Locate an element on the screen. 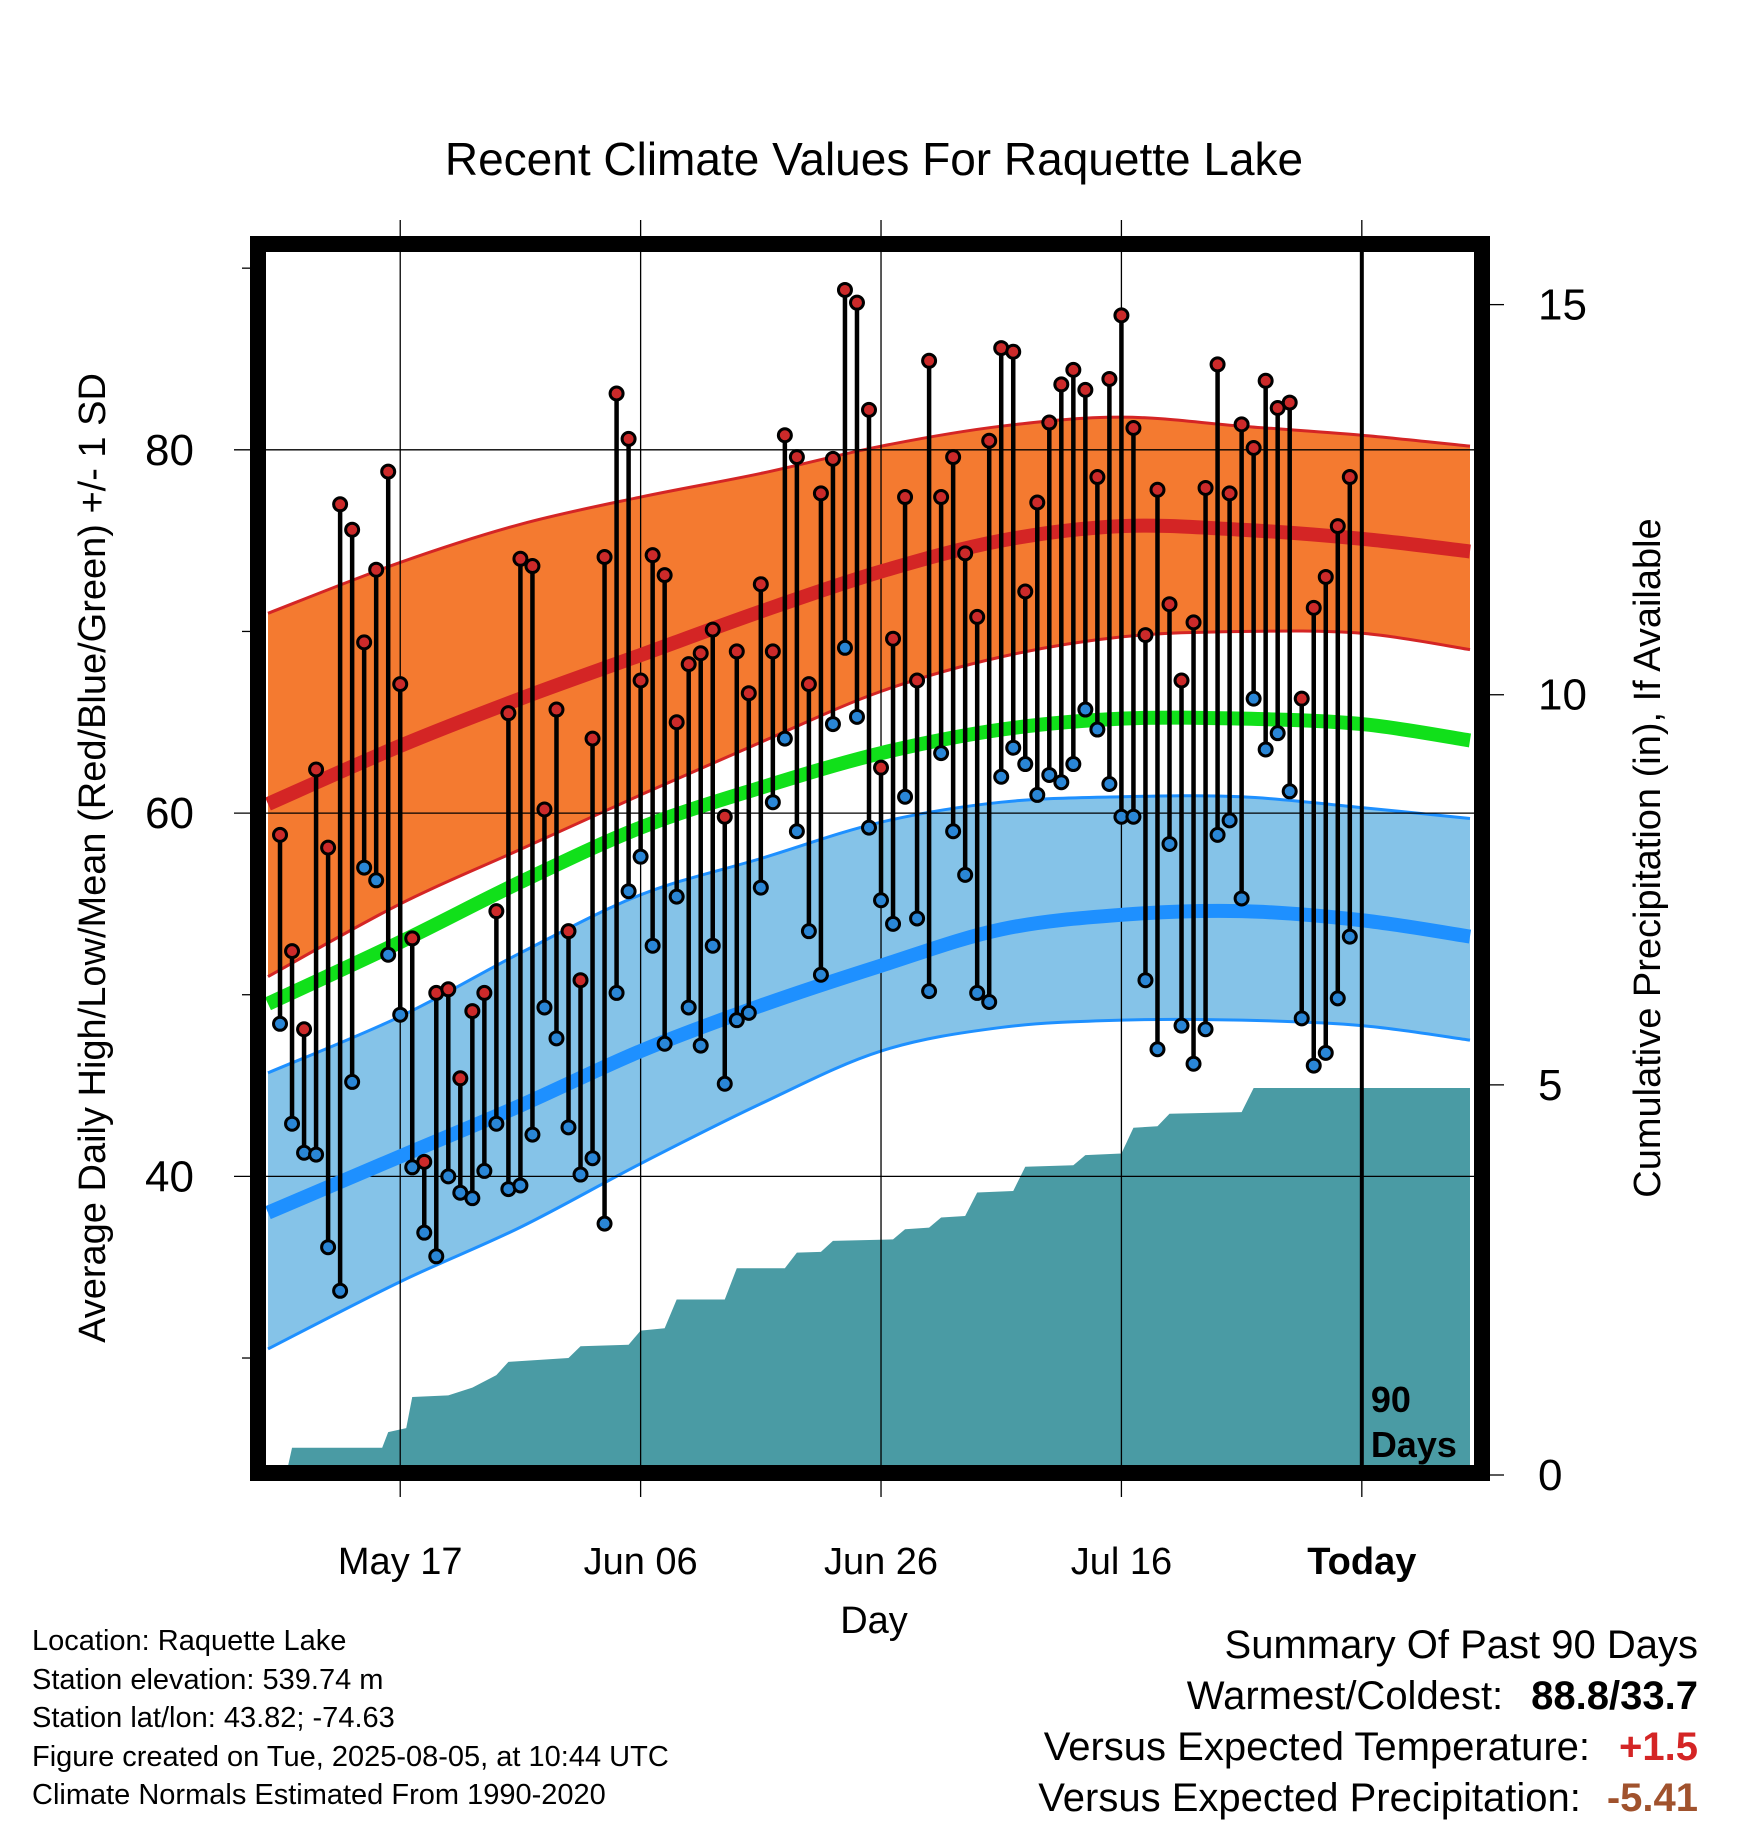 This screenshot has width=1748, height=1828. precip-value: -5.41 is located at coordinates (1652, 1798).